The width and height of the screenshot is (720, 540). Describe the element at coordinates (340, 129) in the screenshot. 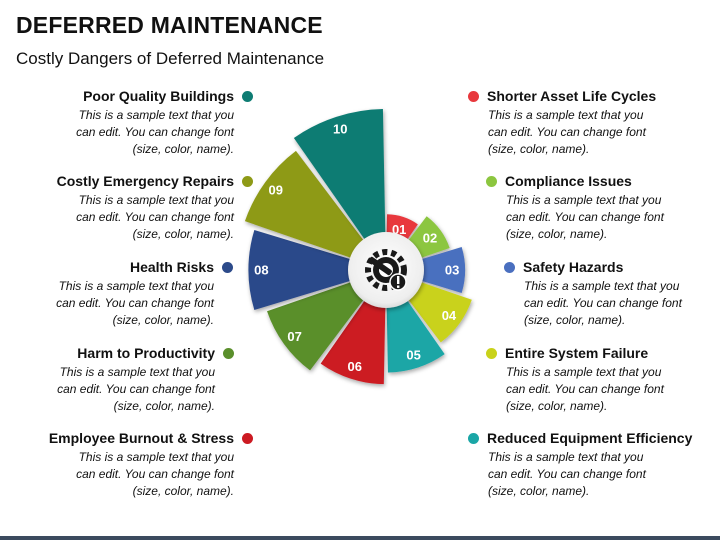

I see `segment-number-10: 10` at that location.